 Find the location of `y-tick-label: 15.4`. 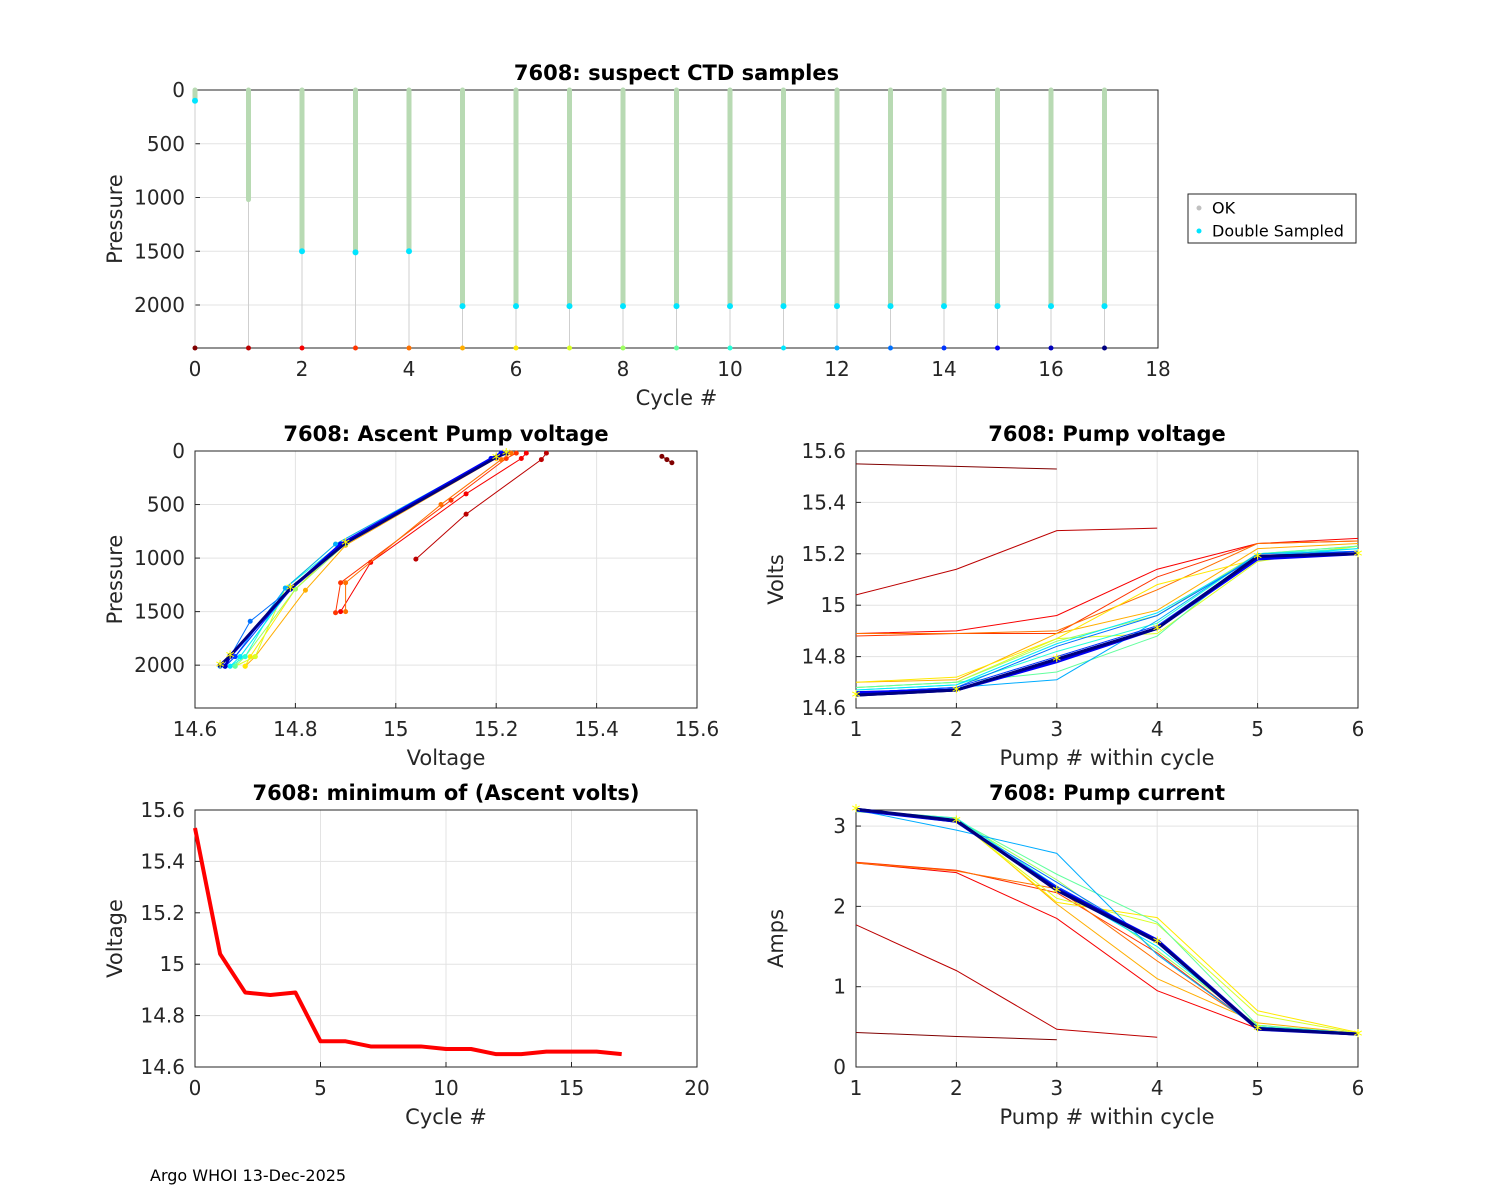

y-tick-label: 15.4 is located at coordinates (162, 861).